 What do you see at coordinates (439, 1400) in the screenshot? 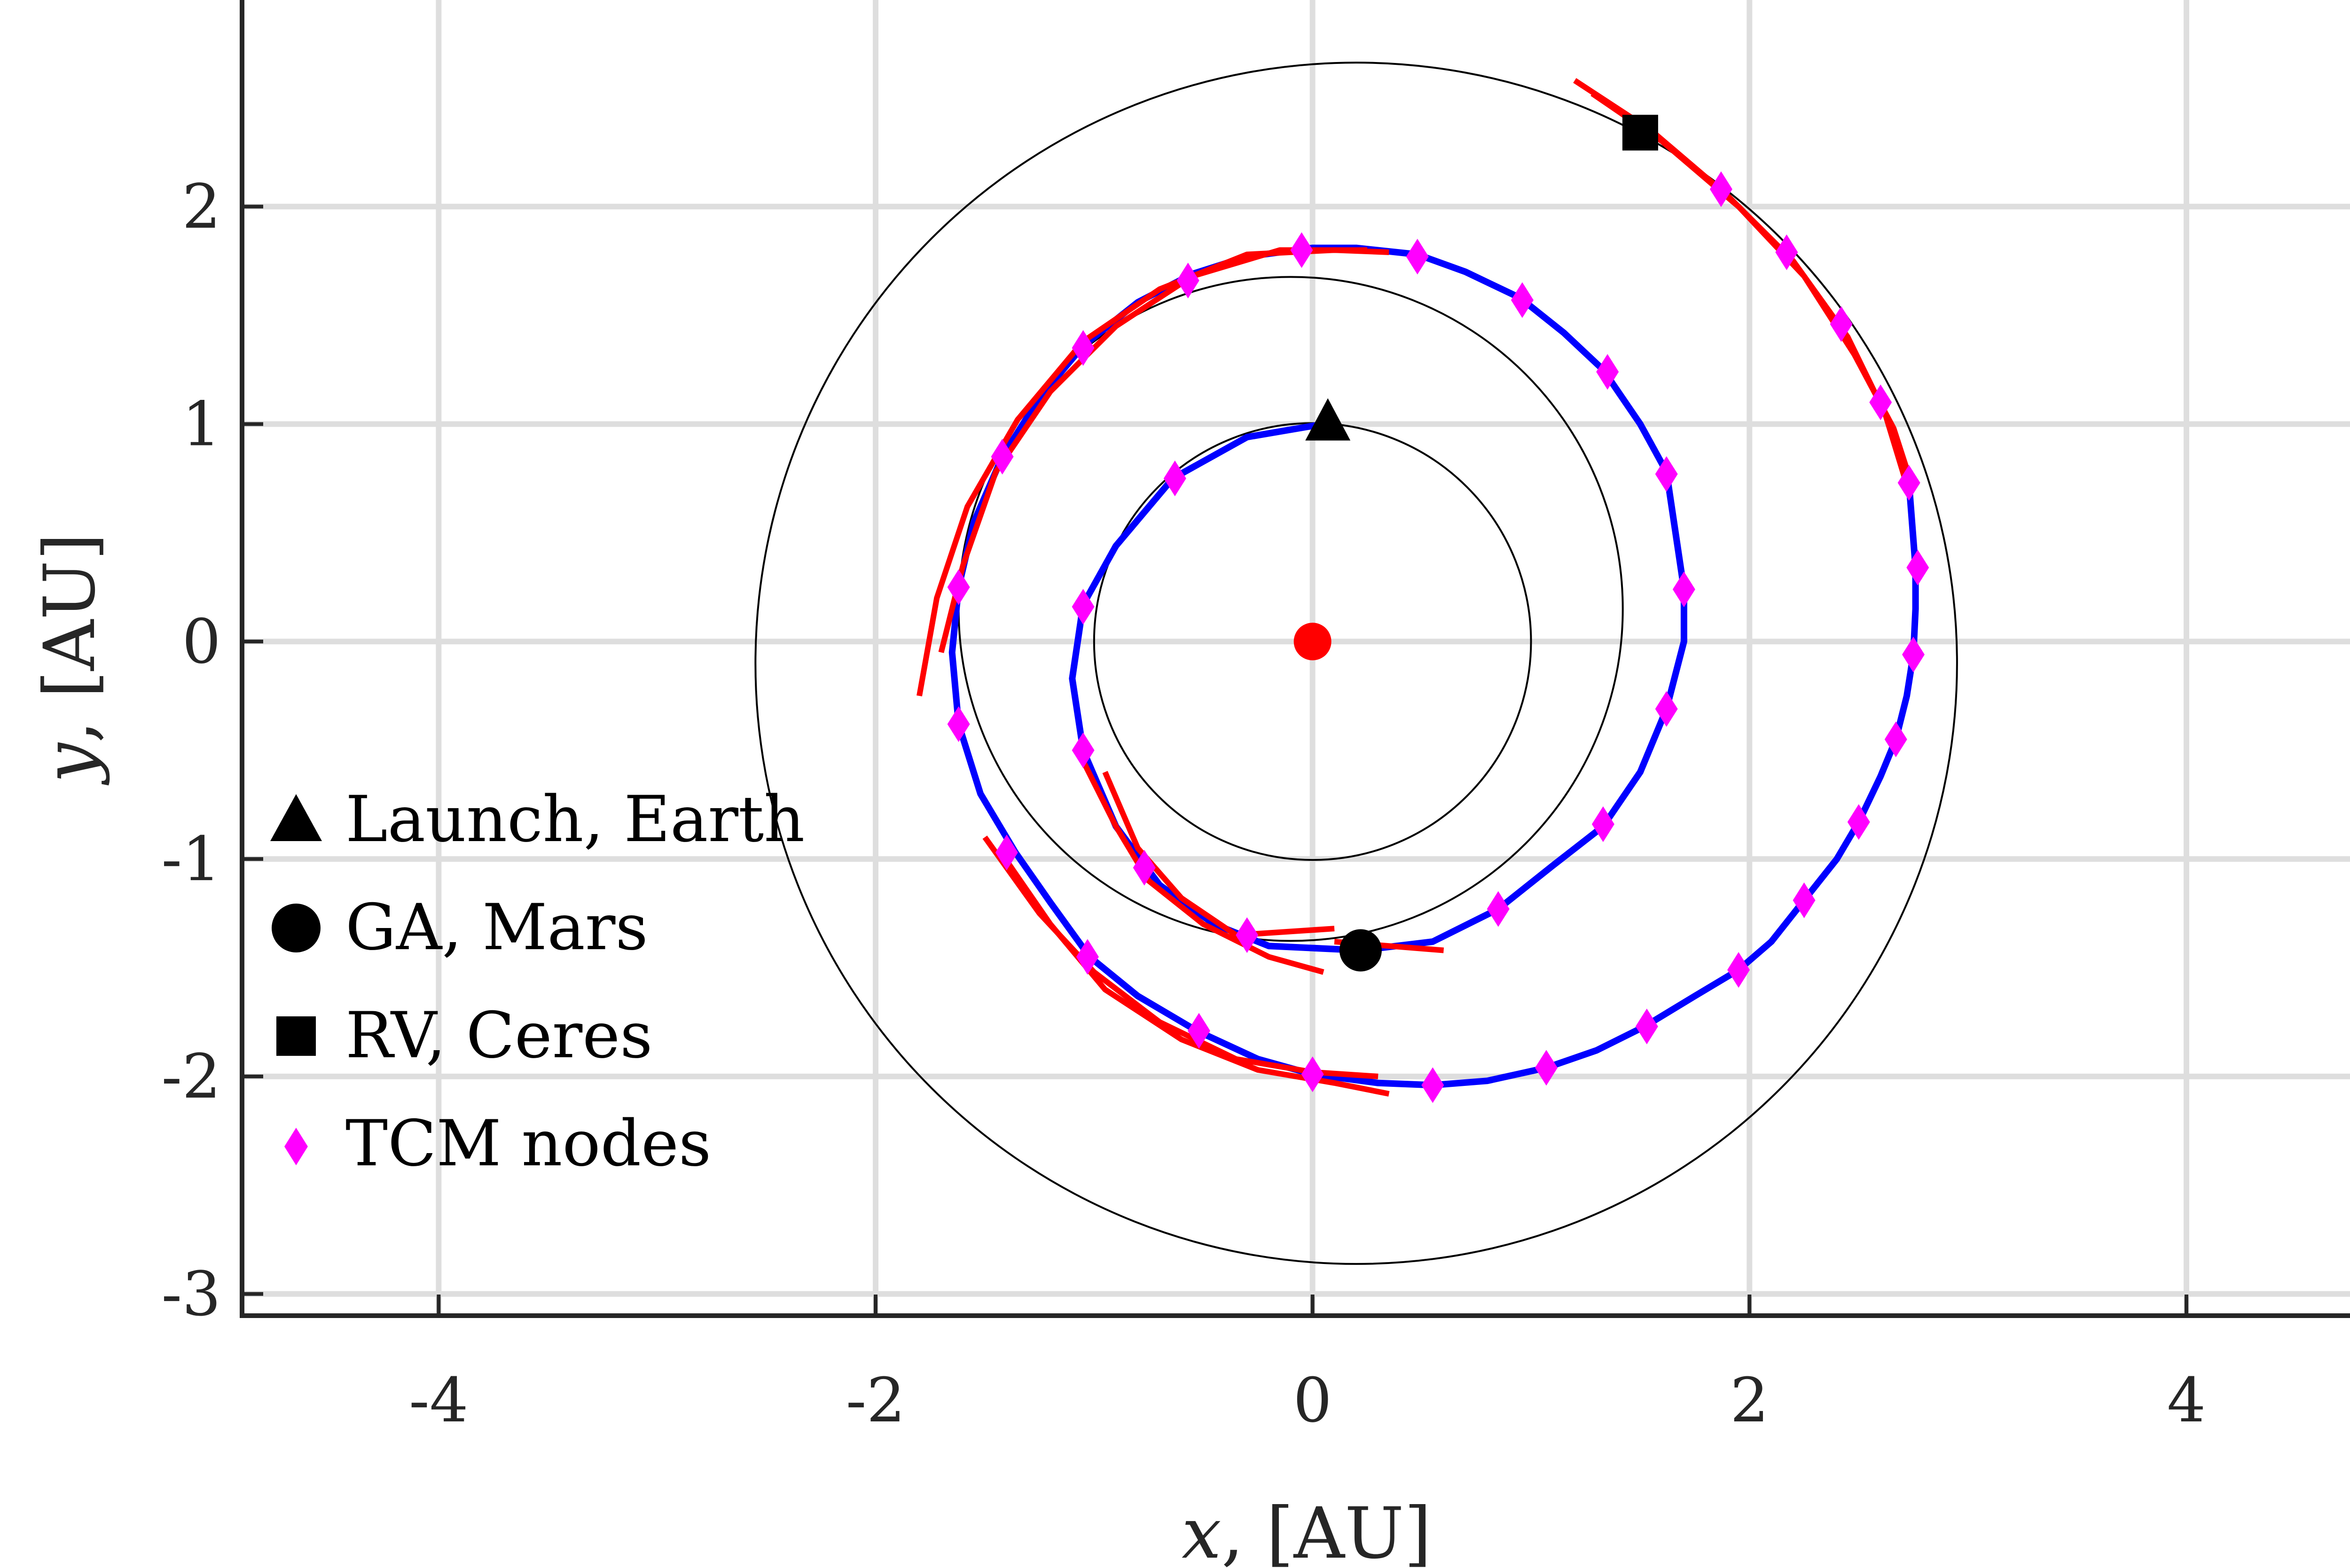
I see `x-tick-label: -4` at bounding box center [439, 1400].